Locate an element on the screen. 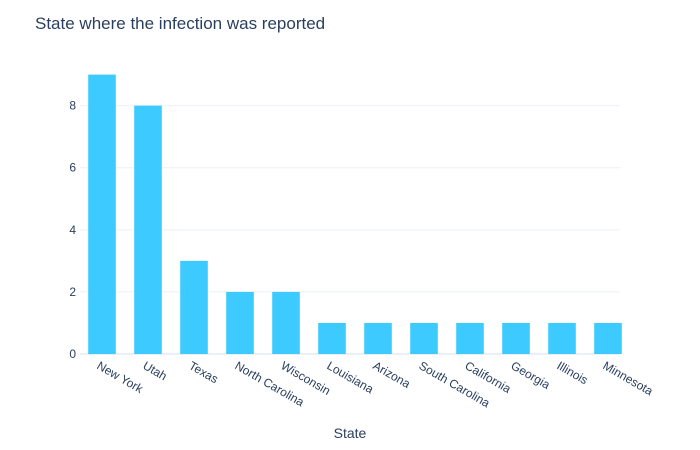  y-tick-label: 4 is located at coordinates (72, 230).